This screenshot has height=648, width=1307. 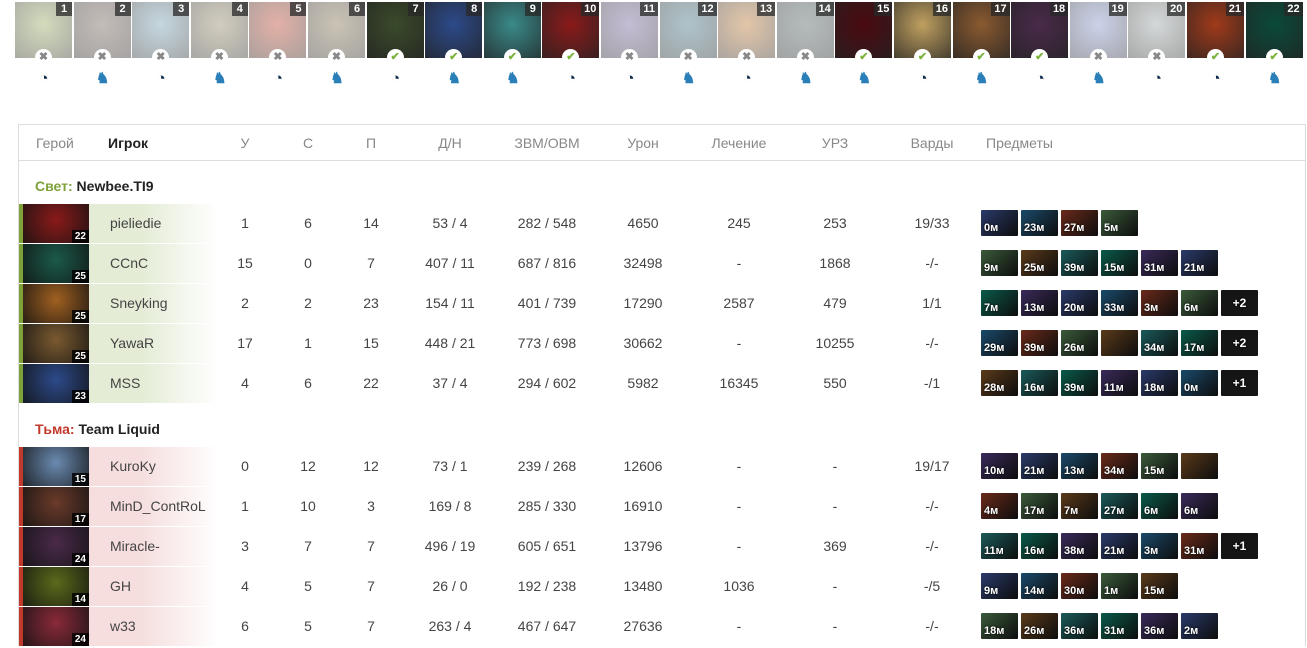 What do you see at coordinates (450, 143) in the screenshot?
I see `header-lhdn: Д/Н` at bounding box center [450, 143].